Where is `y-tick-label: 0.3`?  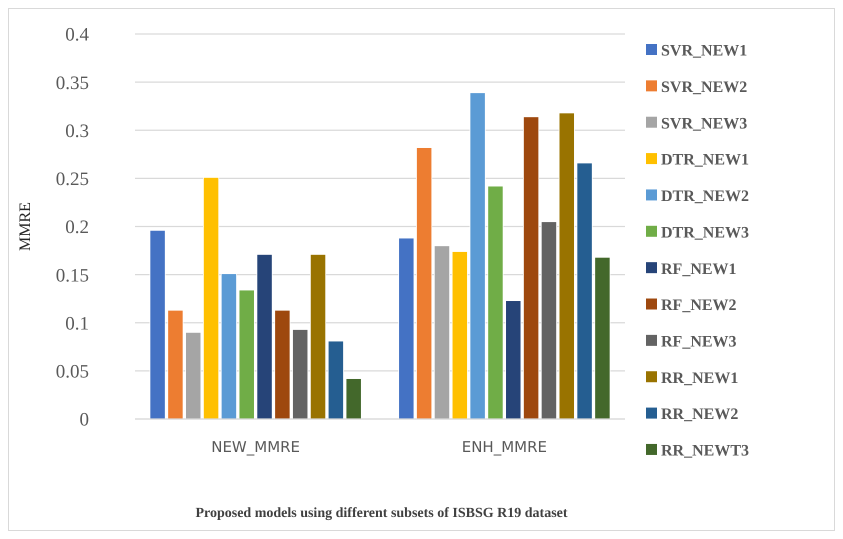
y-tick-label: 0.3 is located at coordinates (77, 131).